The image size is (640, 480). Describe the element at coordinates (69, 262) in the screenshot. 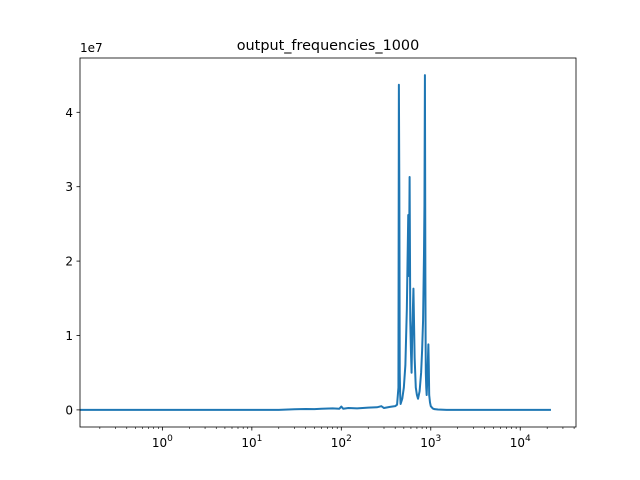

I see `y-tick-label: 2` at that location.